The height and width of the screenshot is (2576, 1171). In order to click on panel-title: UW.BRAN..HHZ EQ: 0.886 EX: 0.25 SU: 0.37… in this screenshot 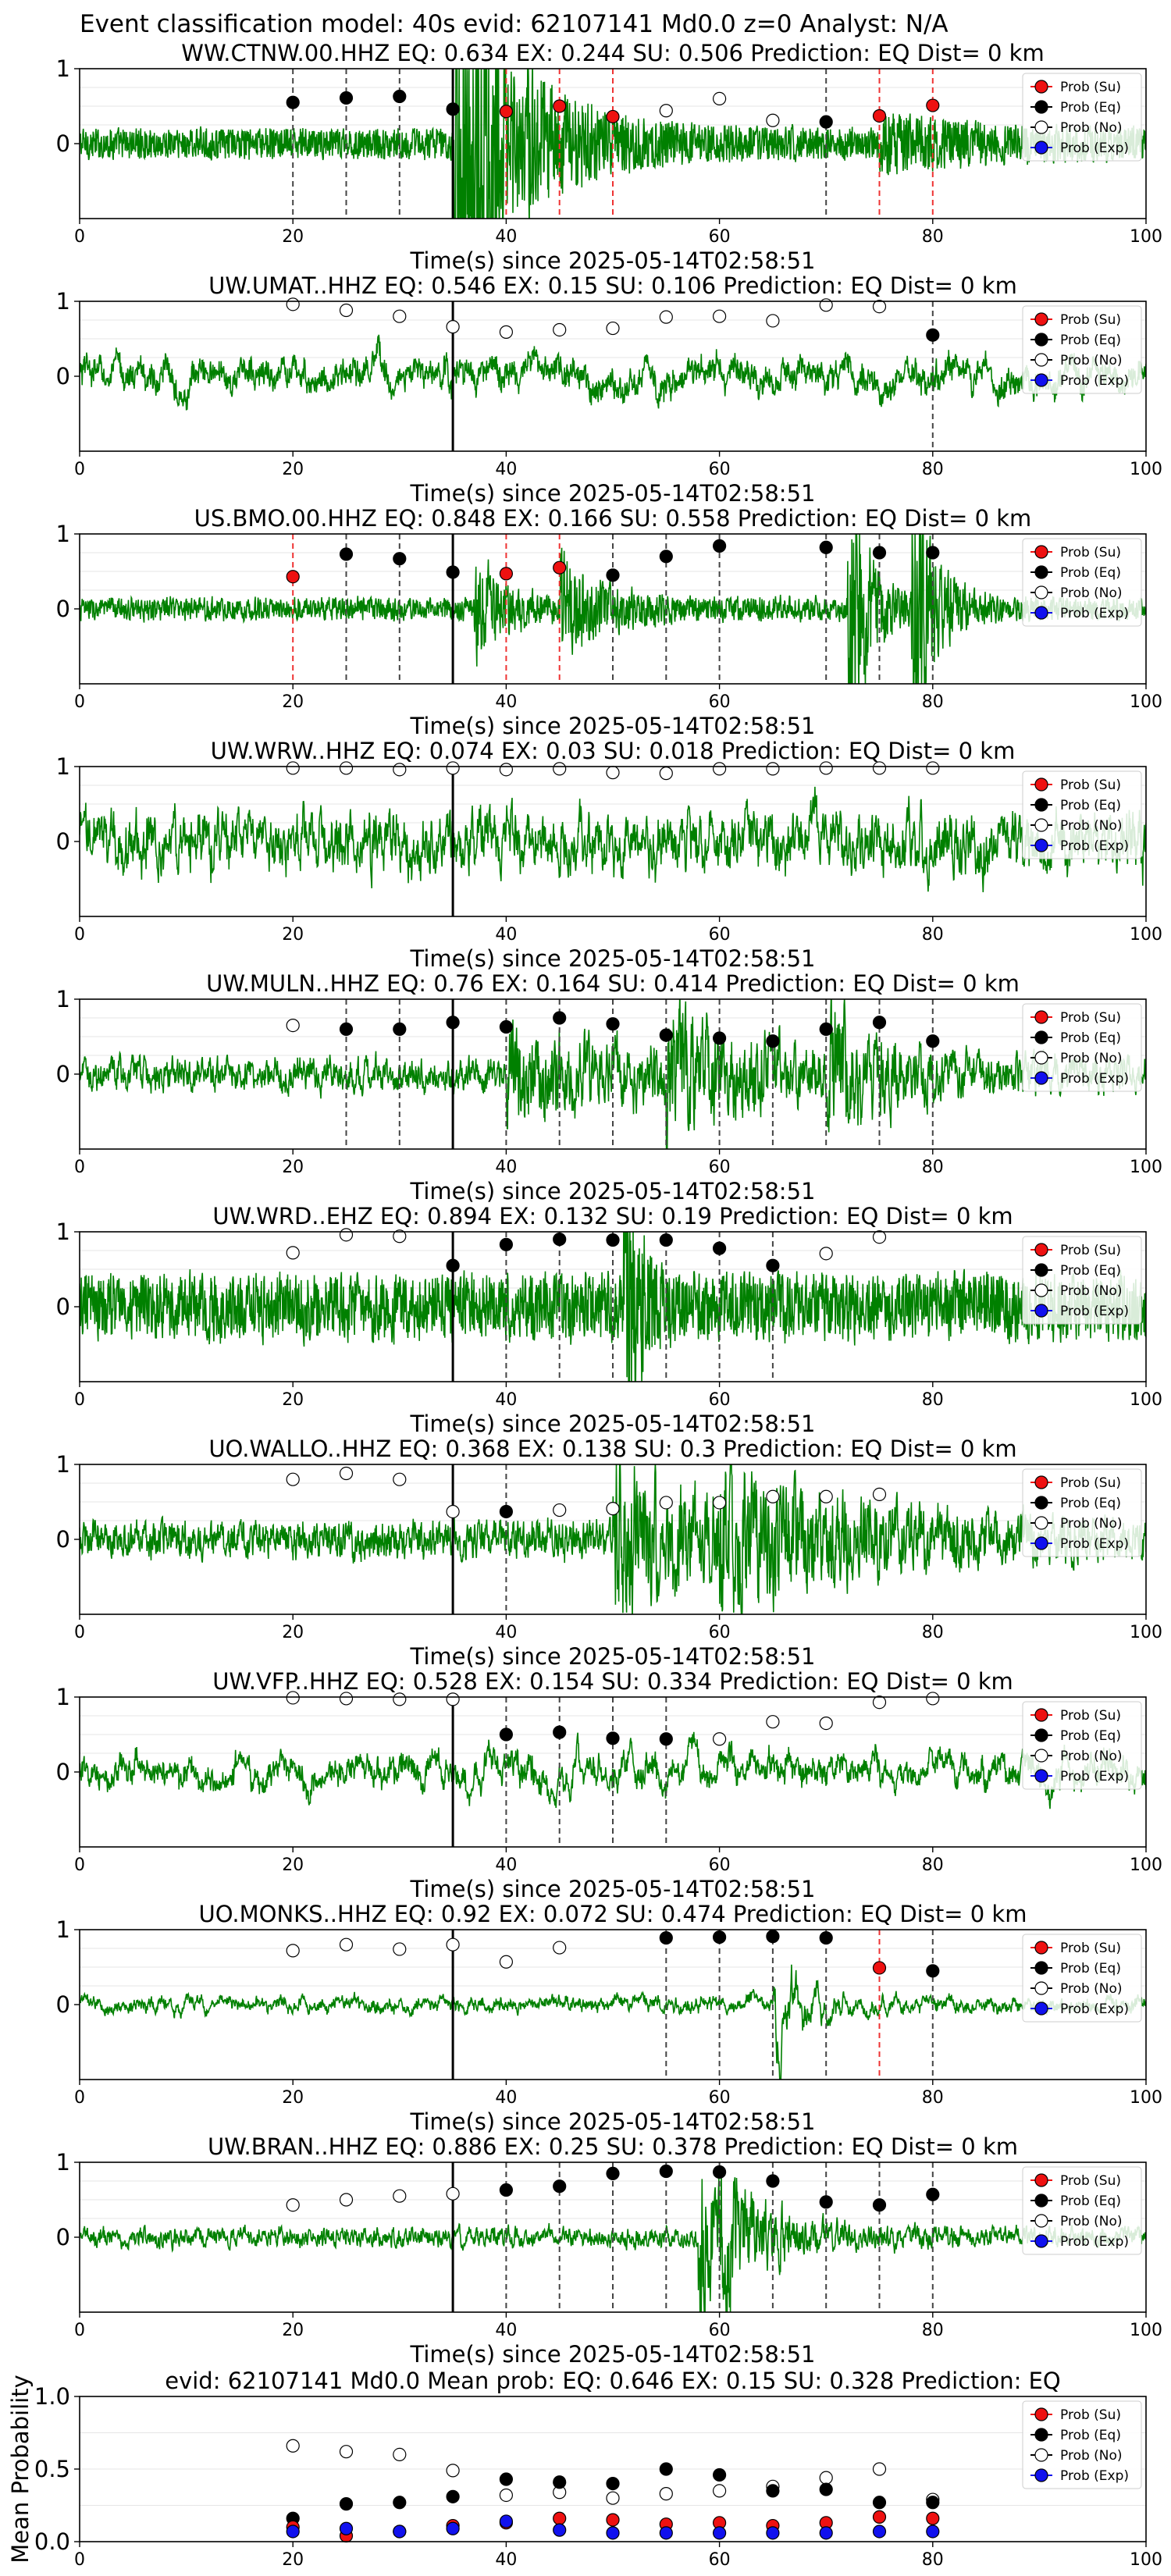, I will do `click(613, 2146)`.